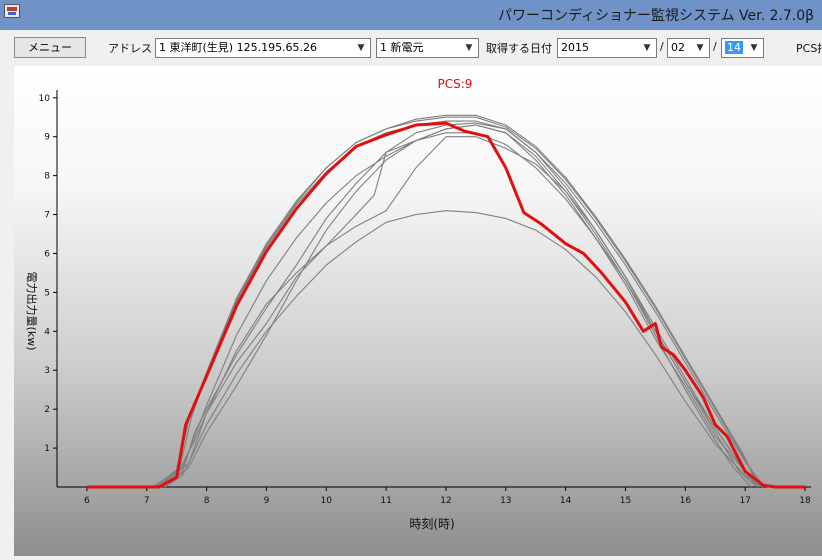 Image resolution: width=822 pixels, height=560 pixels. I want to click on y-tick-label: 6, so click(47, 254).